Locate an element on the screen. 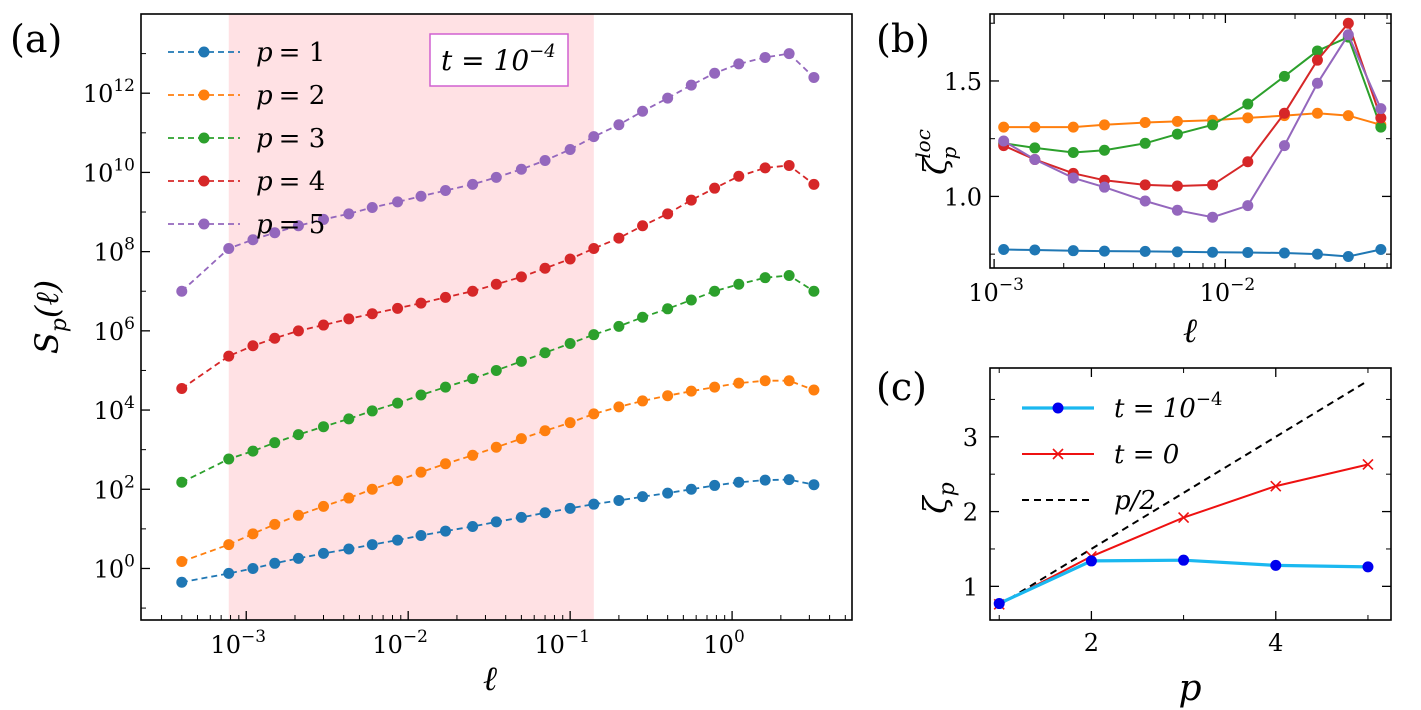  x-axis-label: p is located at coordinates (1189, 688).